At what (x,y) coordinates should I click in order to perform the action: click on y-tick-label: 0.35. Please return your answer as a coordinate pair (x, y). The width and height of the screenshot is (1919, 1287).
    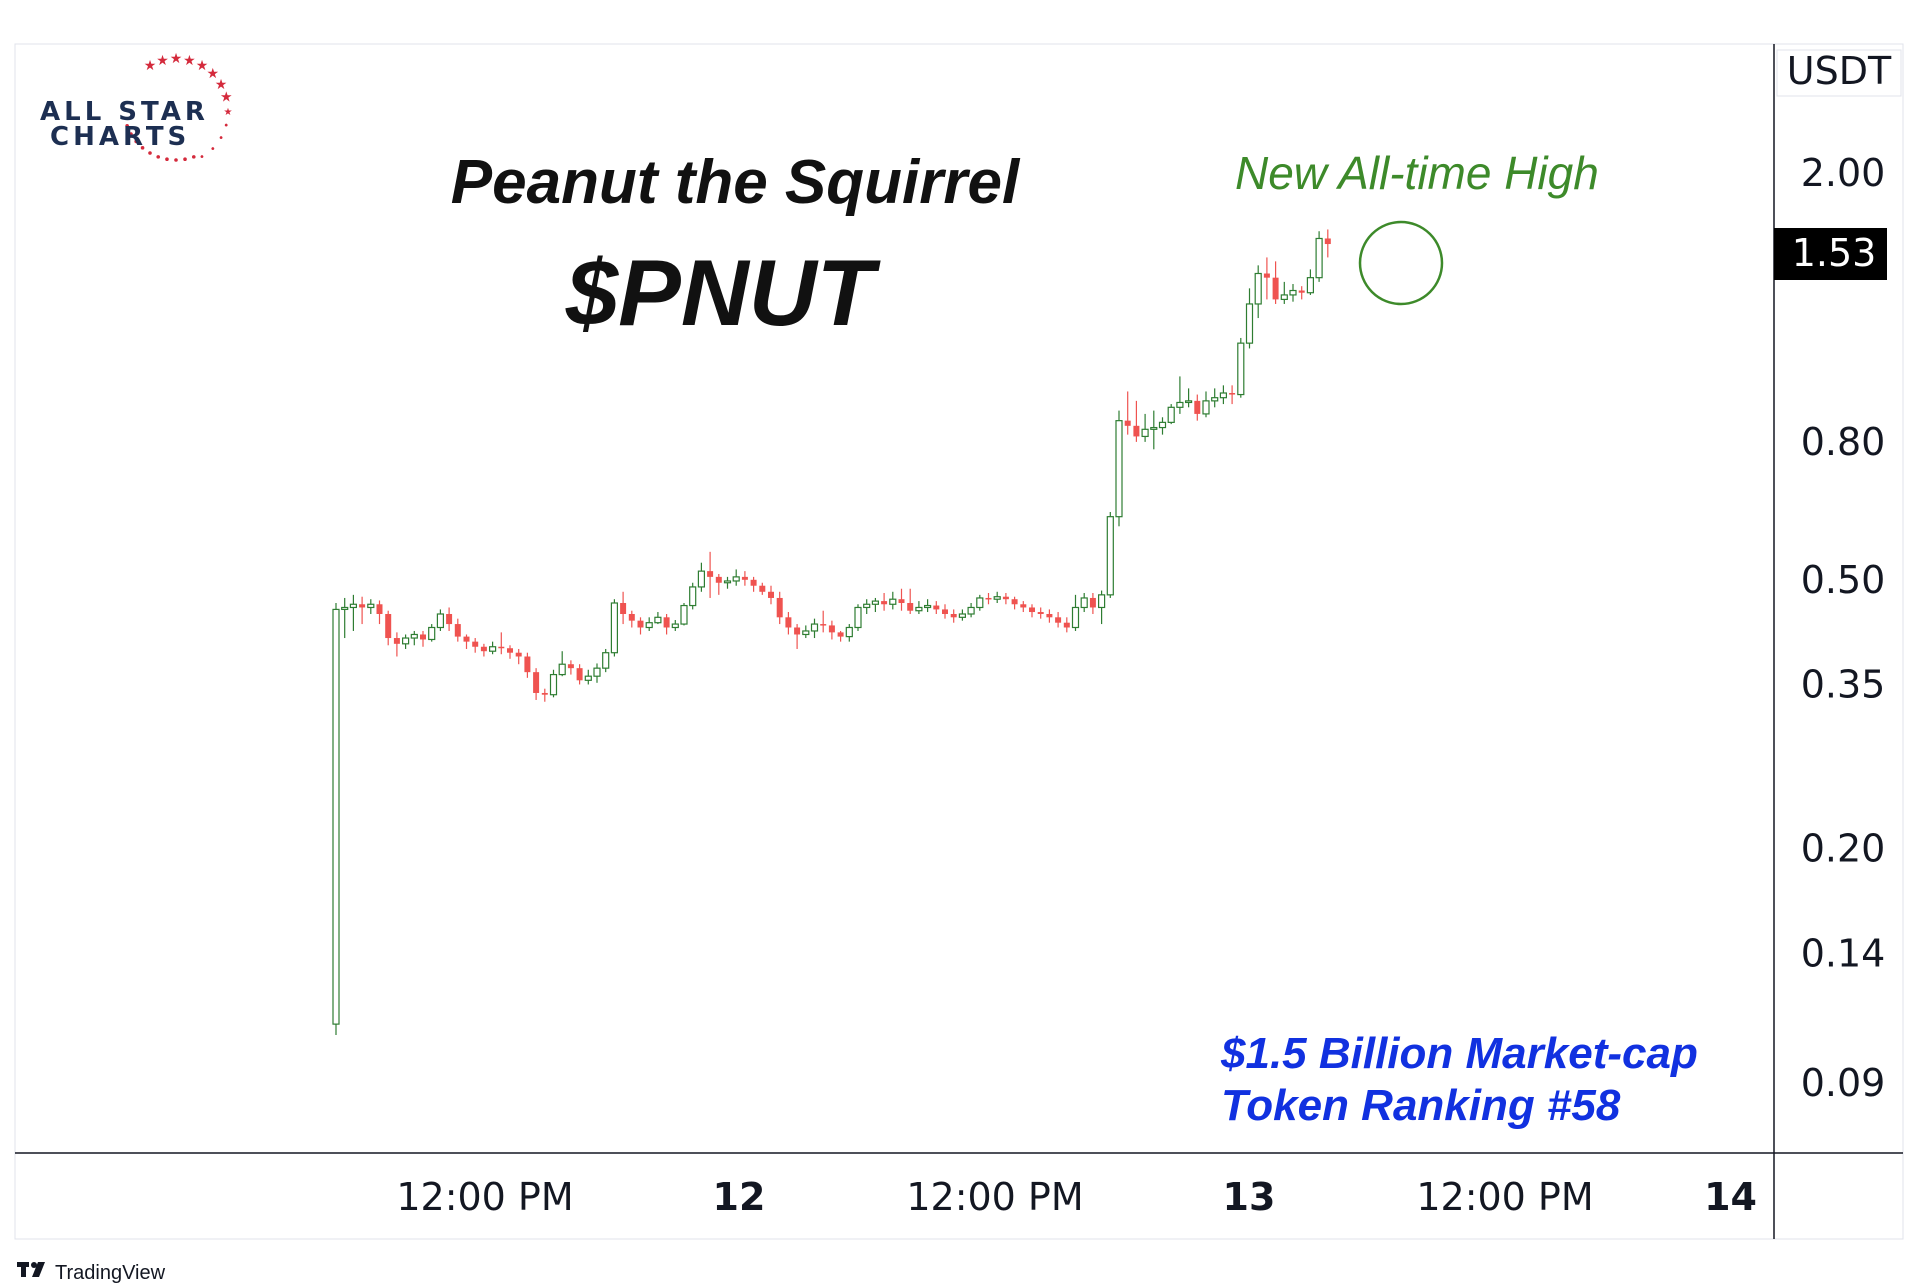
    Looking at the image, I should click on (1843, 684).